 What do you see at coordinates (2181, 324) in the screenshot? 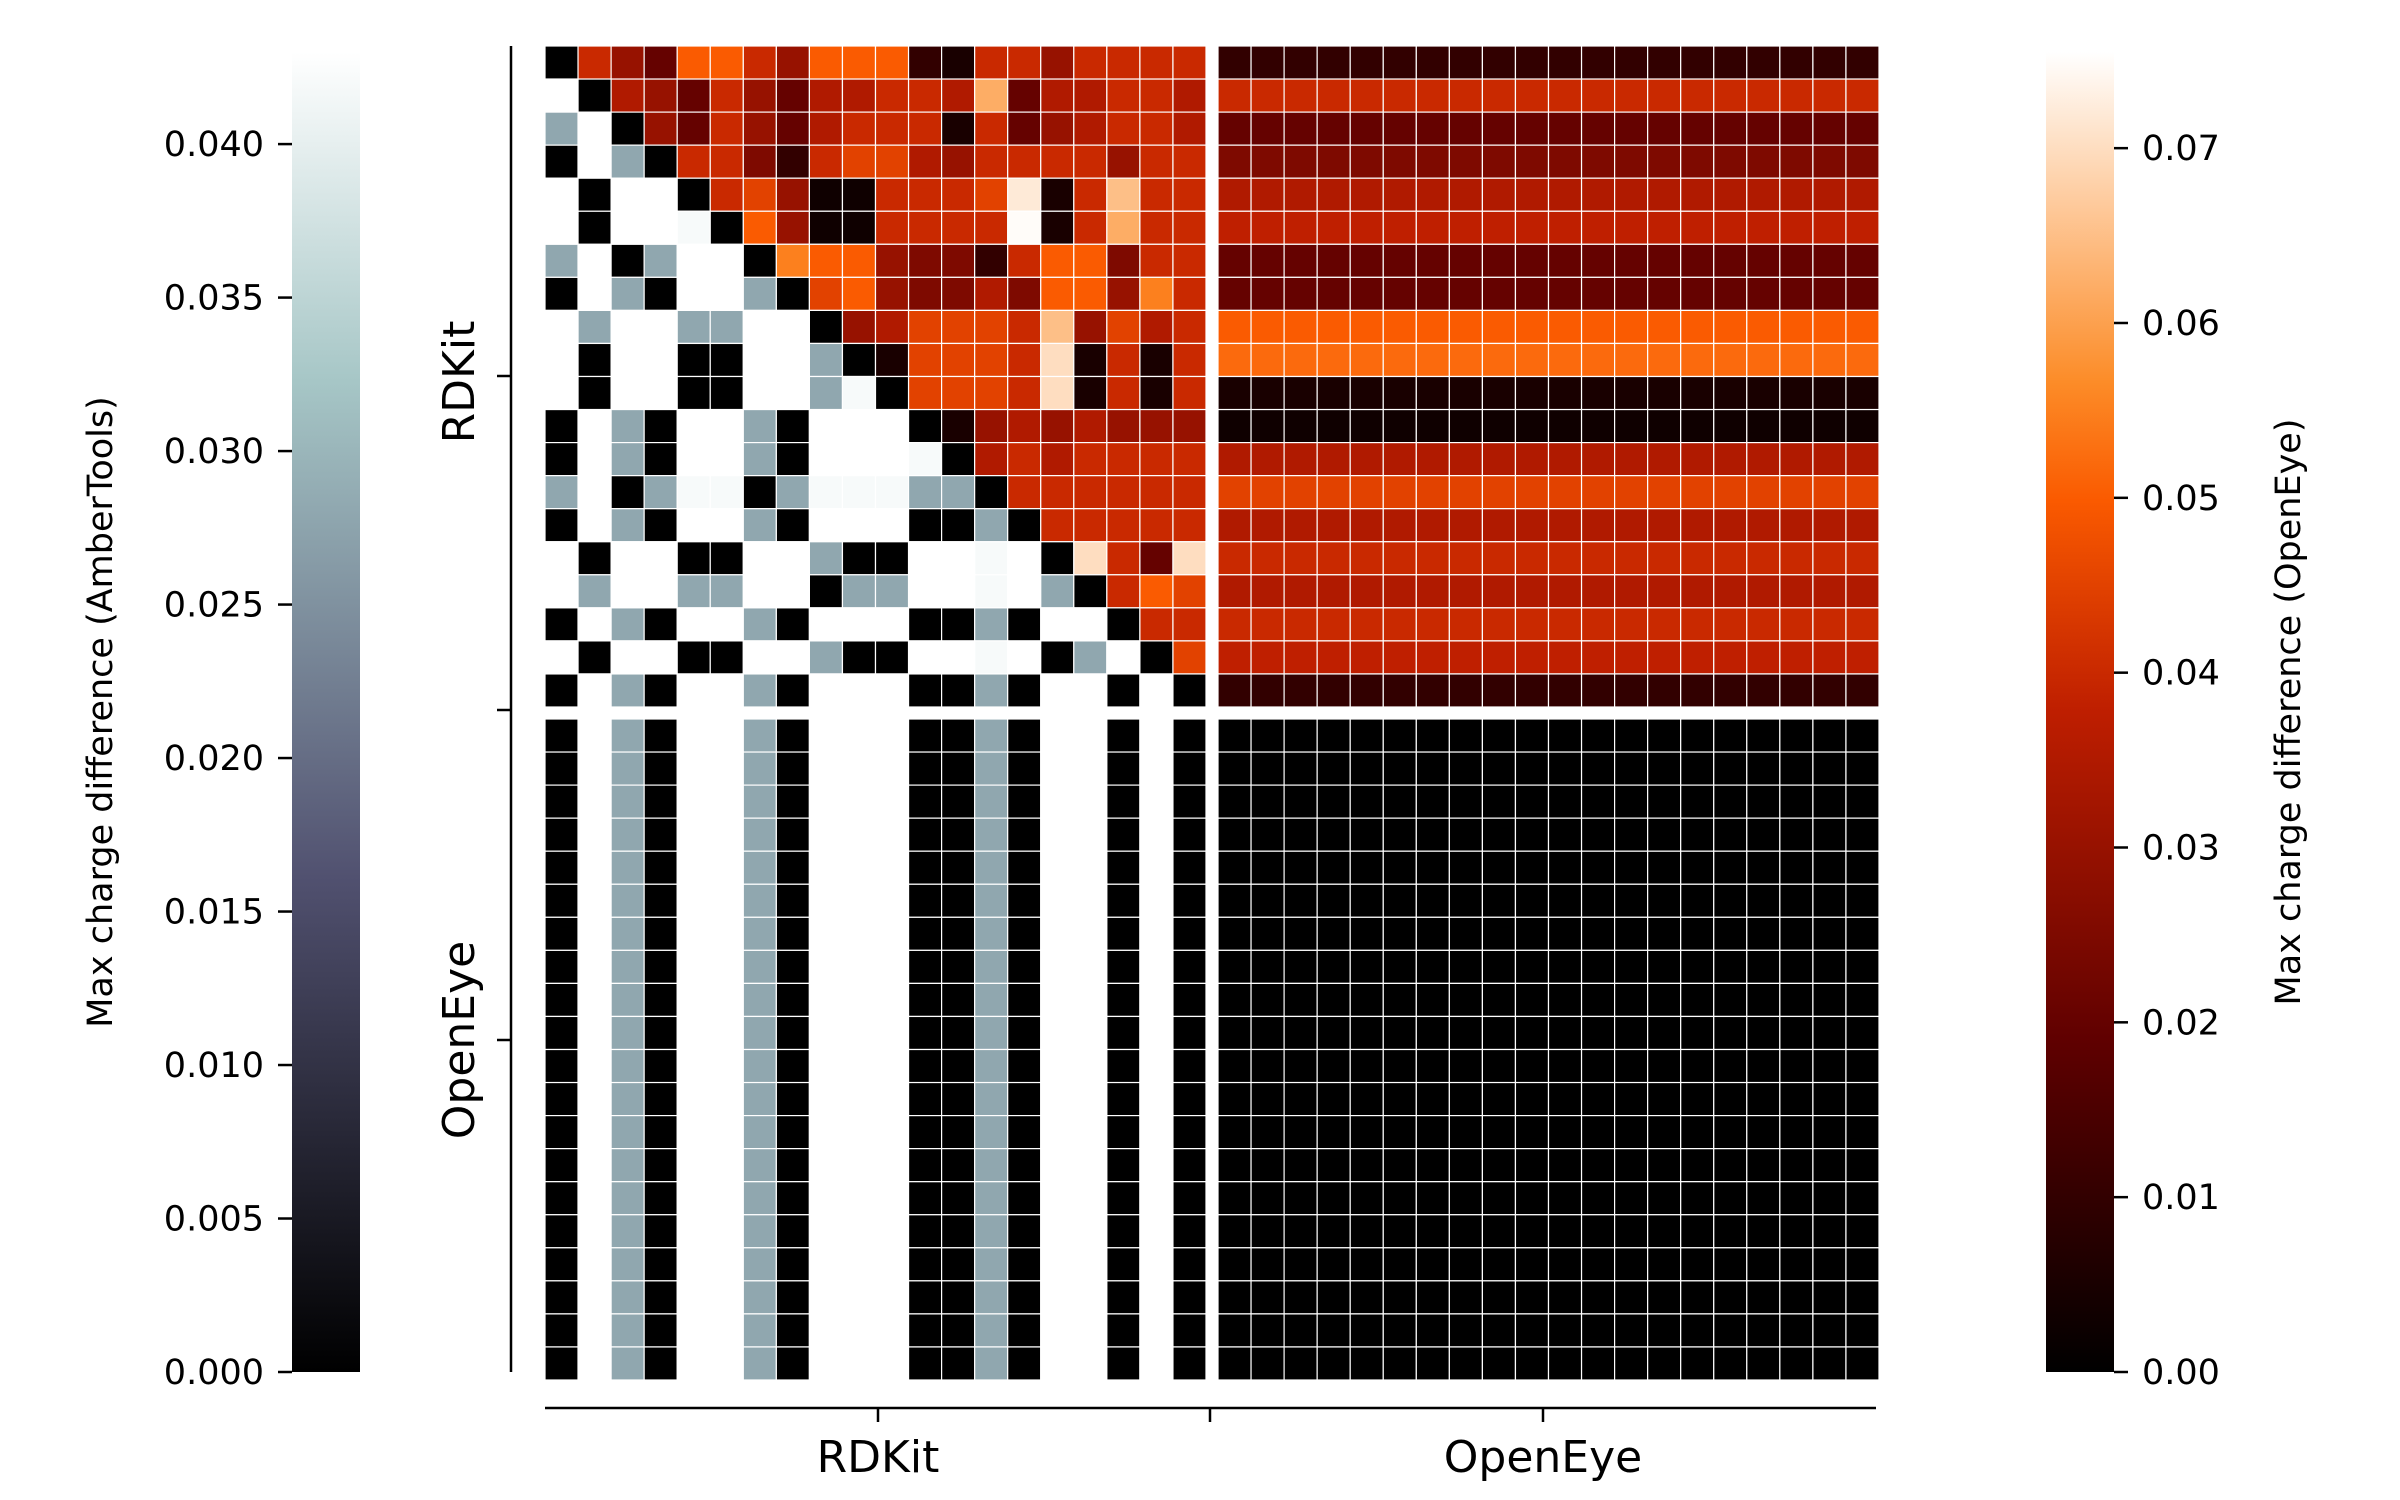
I see `right-colorbar-tick-label: 0.06` at bounding box center [2181, 324].